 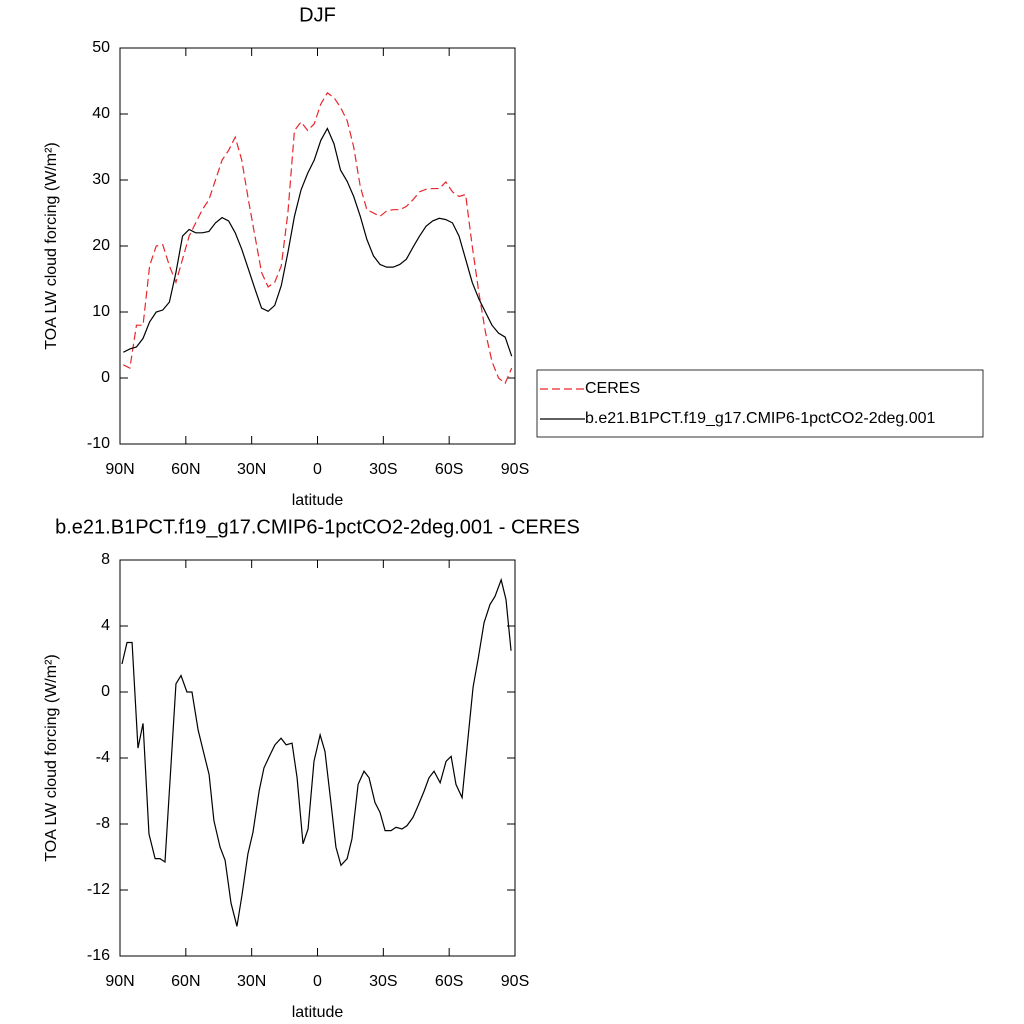 What do you see at coordinates (103, 757) in the screenshot?
I see `y-tick-label: -4` at bounding box center [103, 757].